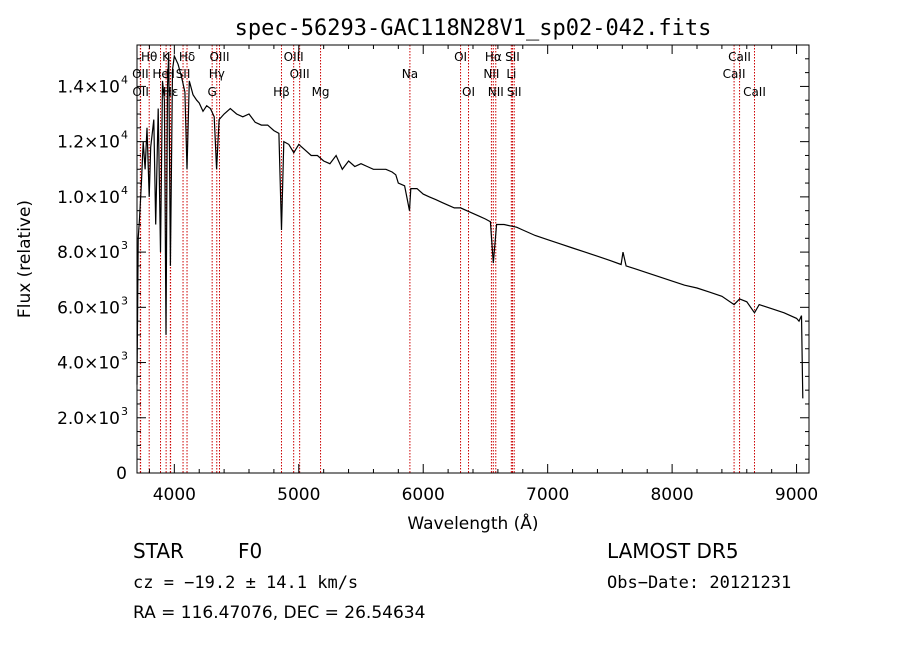  Describe the element at coordinates (298, 495) in the screenshot. I see `x-tick-label: 5000` at that location.